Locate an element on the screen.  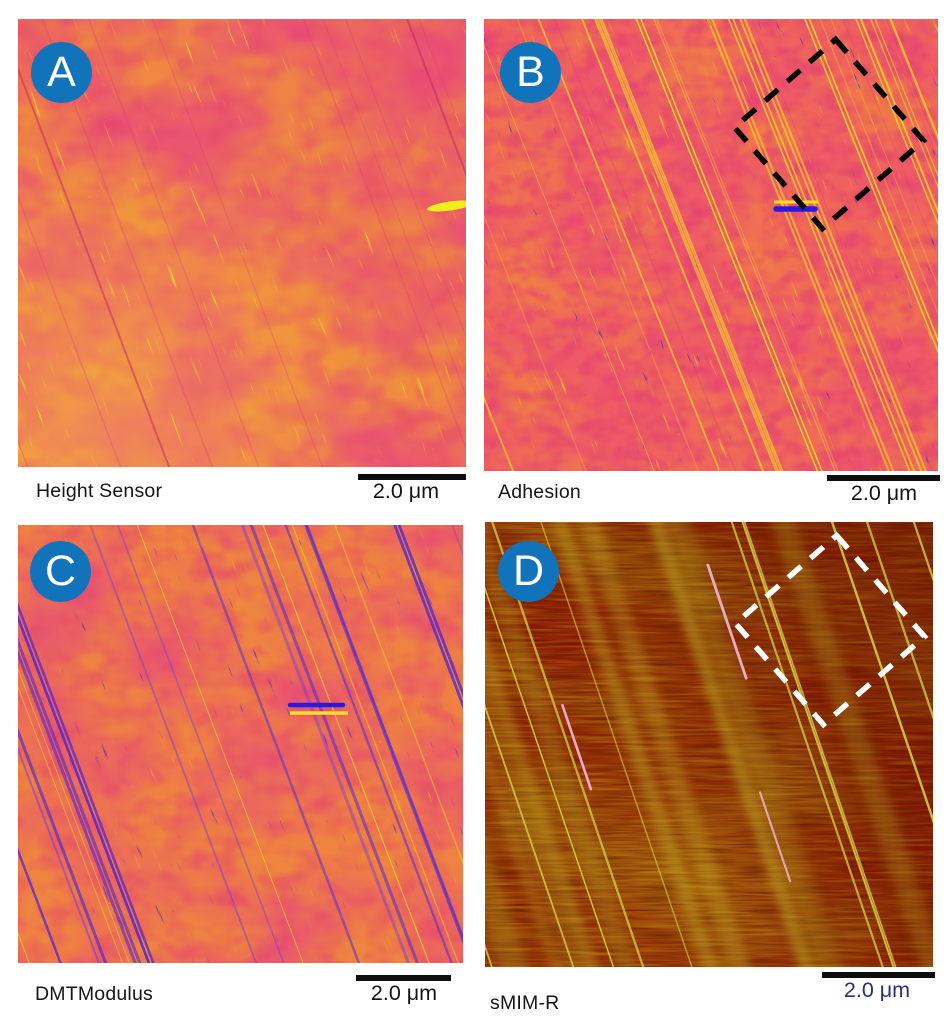
panel-letter-b: B is located at coordinates (530, 72).